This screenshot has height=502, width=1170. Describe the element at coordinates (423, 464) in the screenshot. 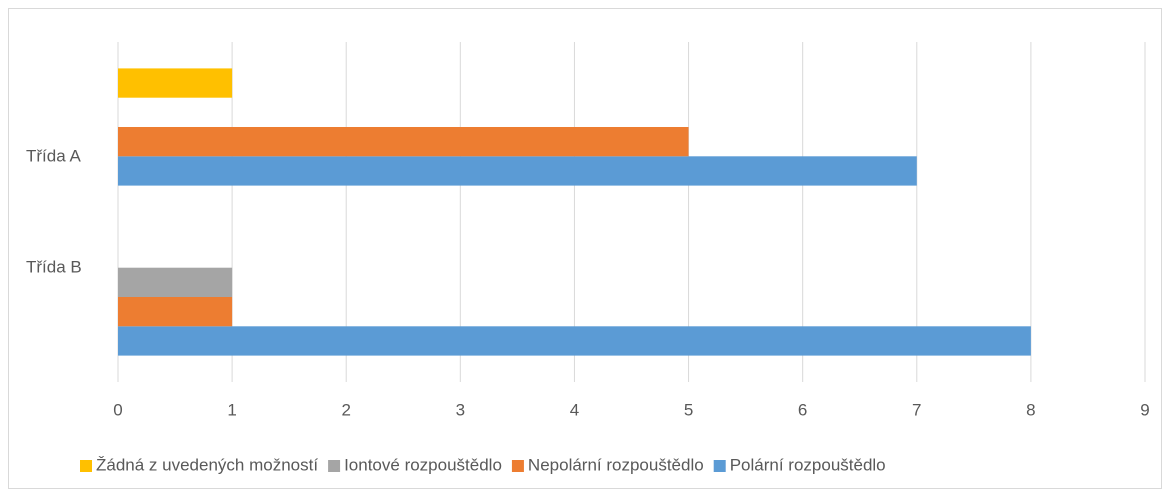

I see `legend-label: Iontové rozpouštědlo` at that location.